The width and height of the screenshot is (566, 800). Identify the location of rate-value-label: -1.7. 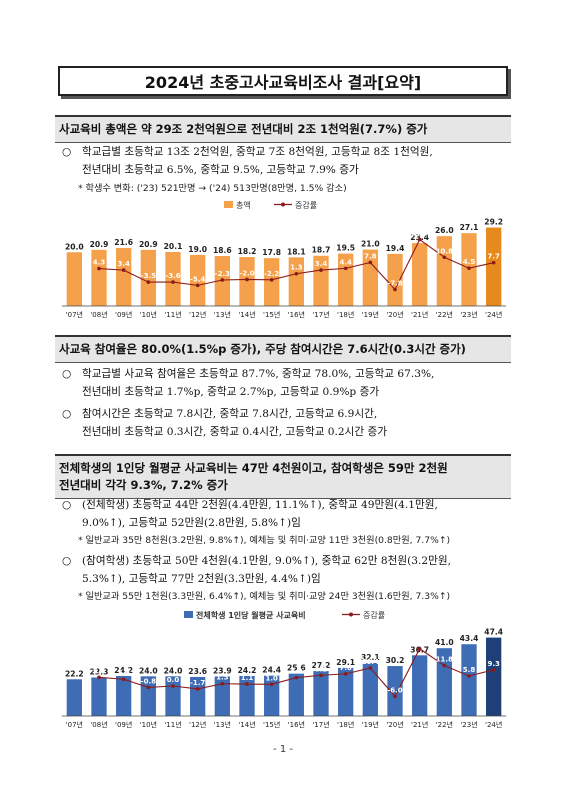
(197, 683).